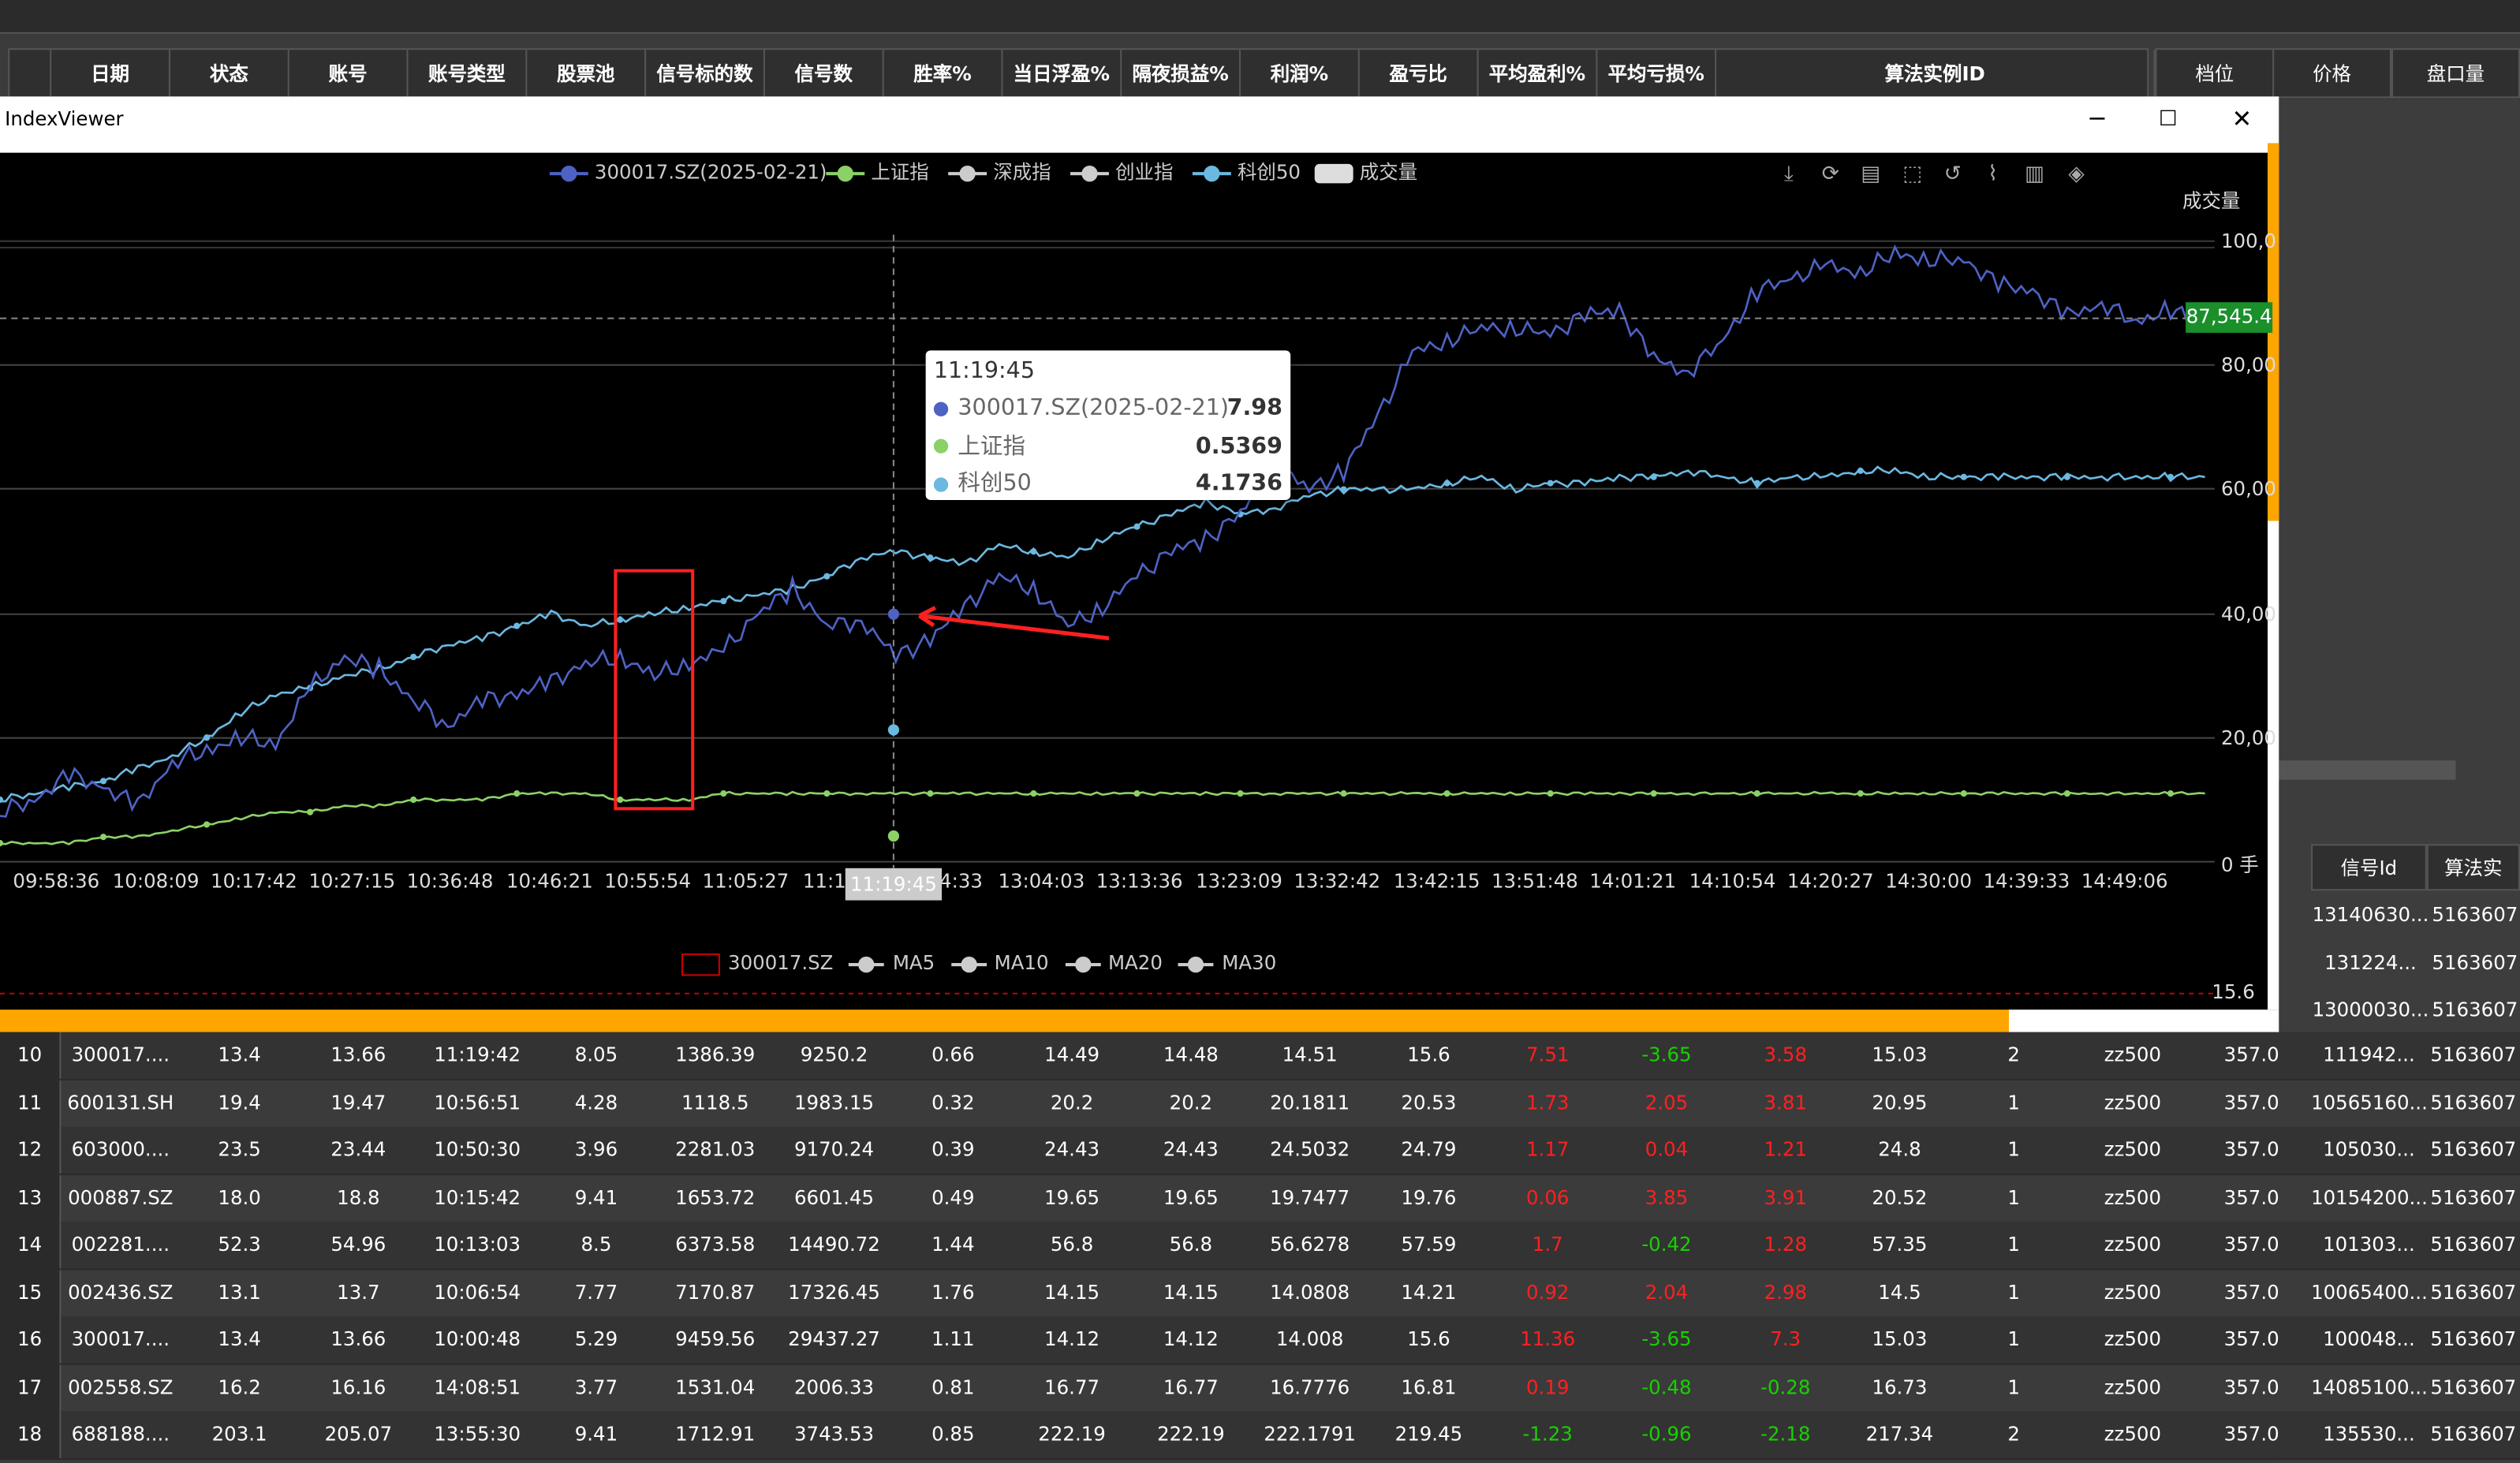 Image resolution: width=2520 pixels, height=1463 pixels. What do you see at coordinates (953, 1149) in the screenshot?
I see `table-cell: 0.39` at bounding box center [953, 1149].